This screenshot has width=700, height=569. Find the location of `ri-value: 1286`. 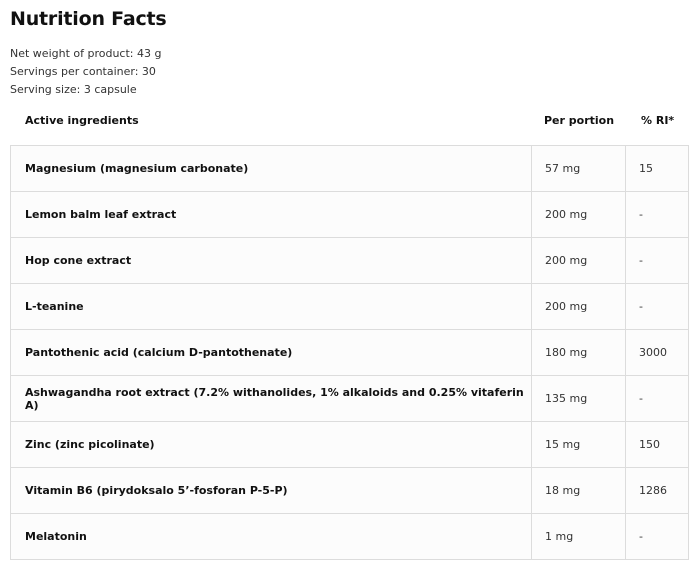

ri-value: 1286 is located at coordinates (657, 490).